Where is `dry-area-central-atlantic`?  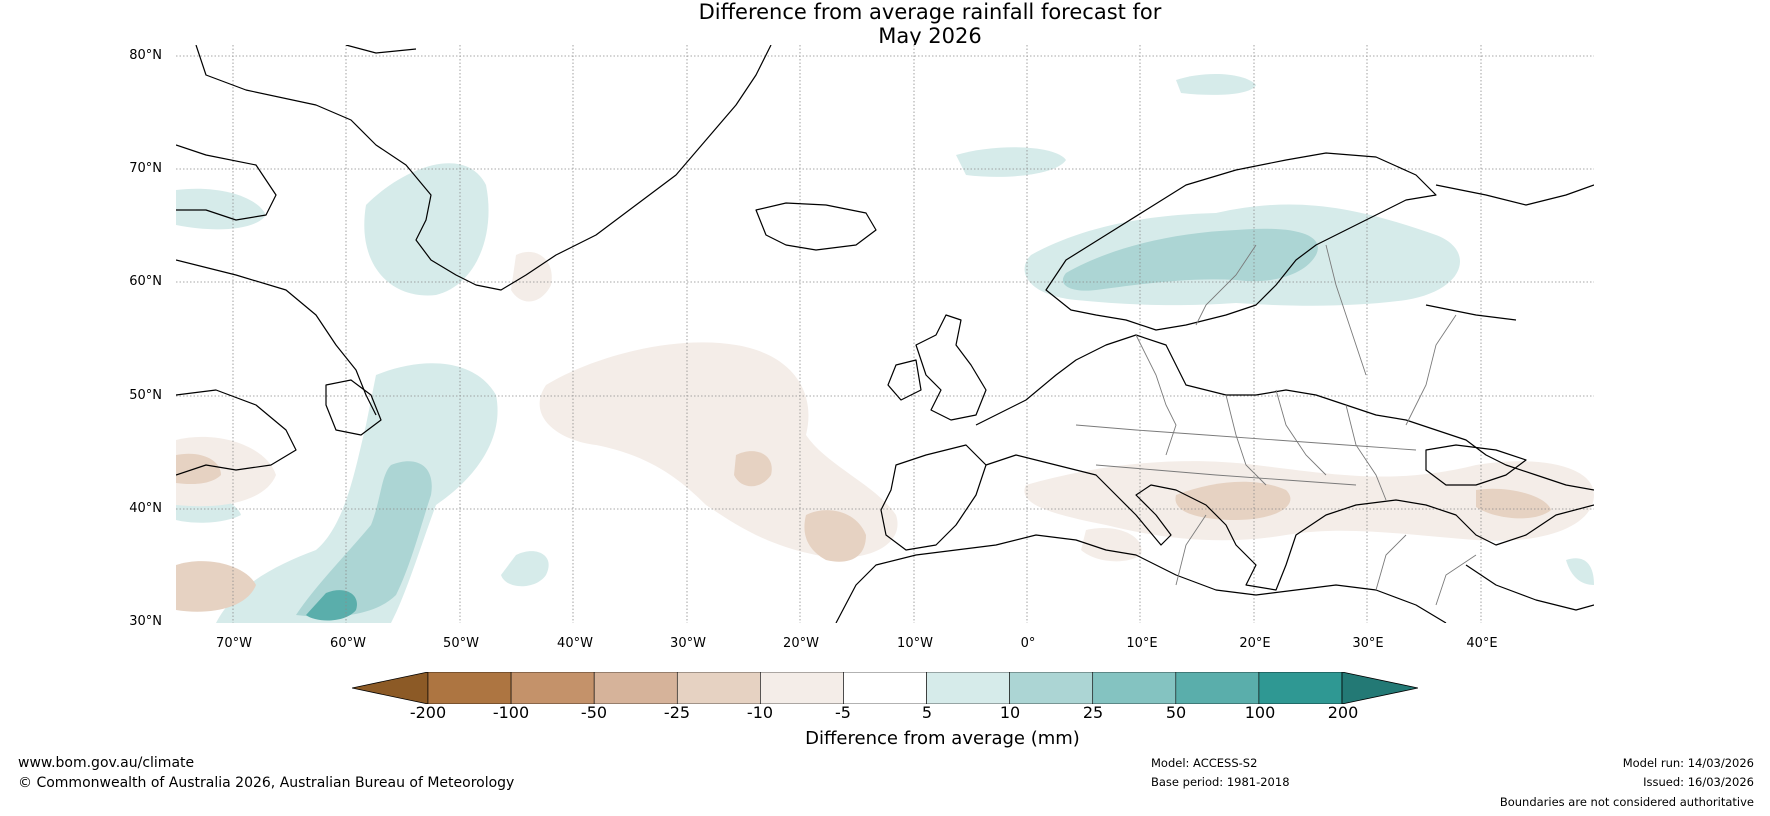
dry-area-central-atlantic is located at coordinates (718, 450).